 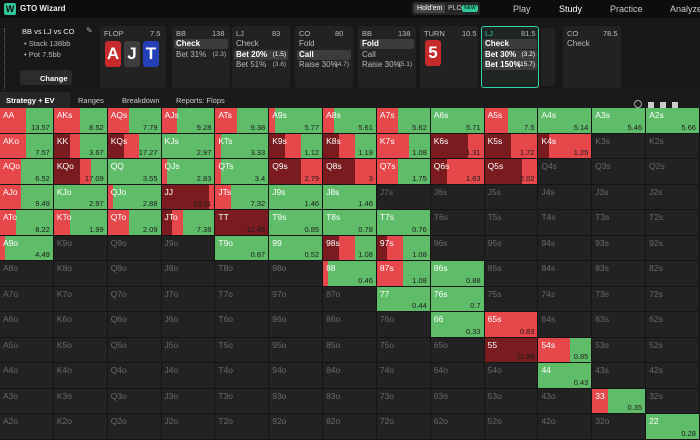 I want to click on hand-cell: 83s, so click(x=619, y=274).